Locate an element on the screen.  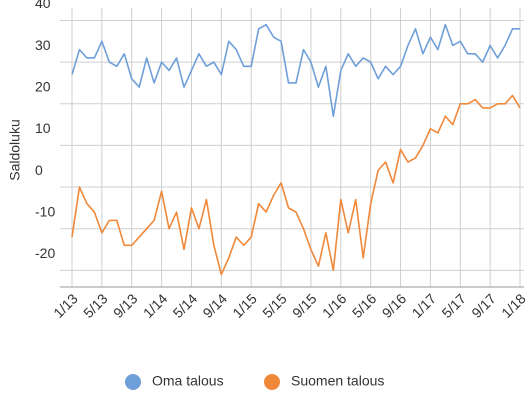
x-tick-label: 1/14 is located at coordinates (155, 305).